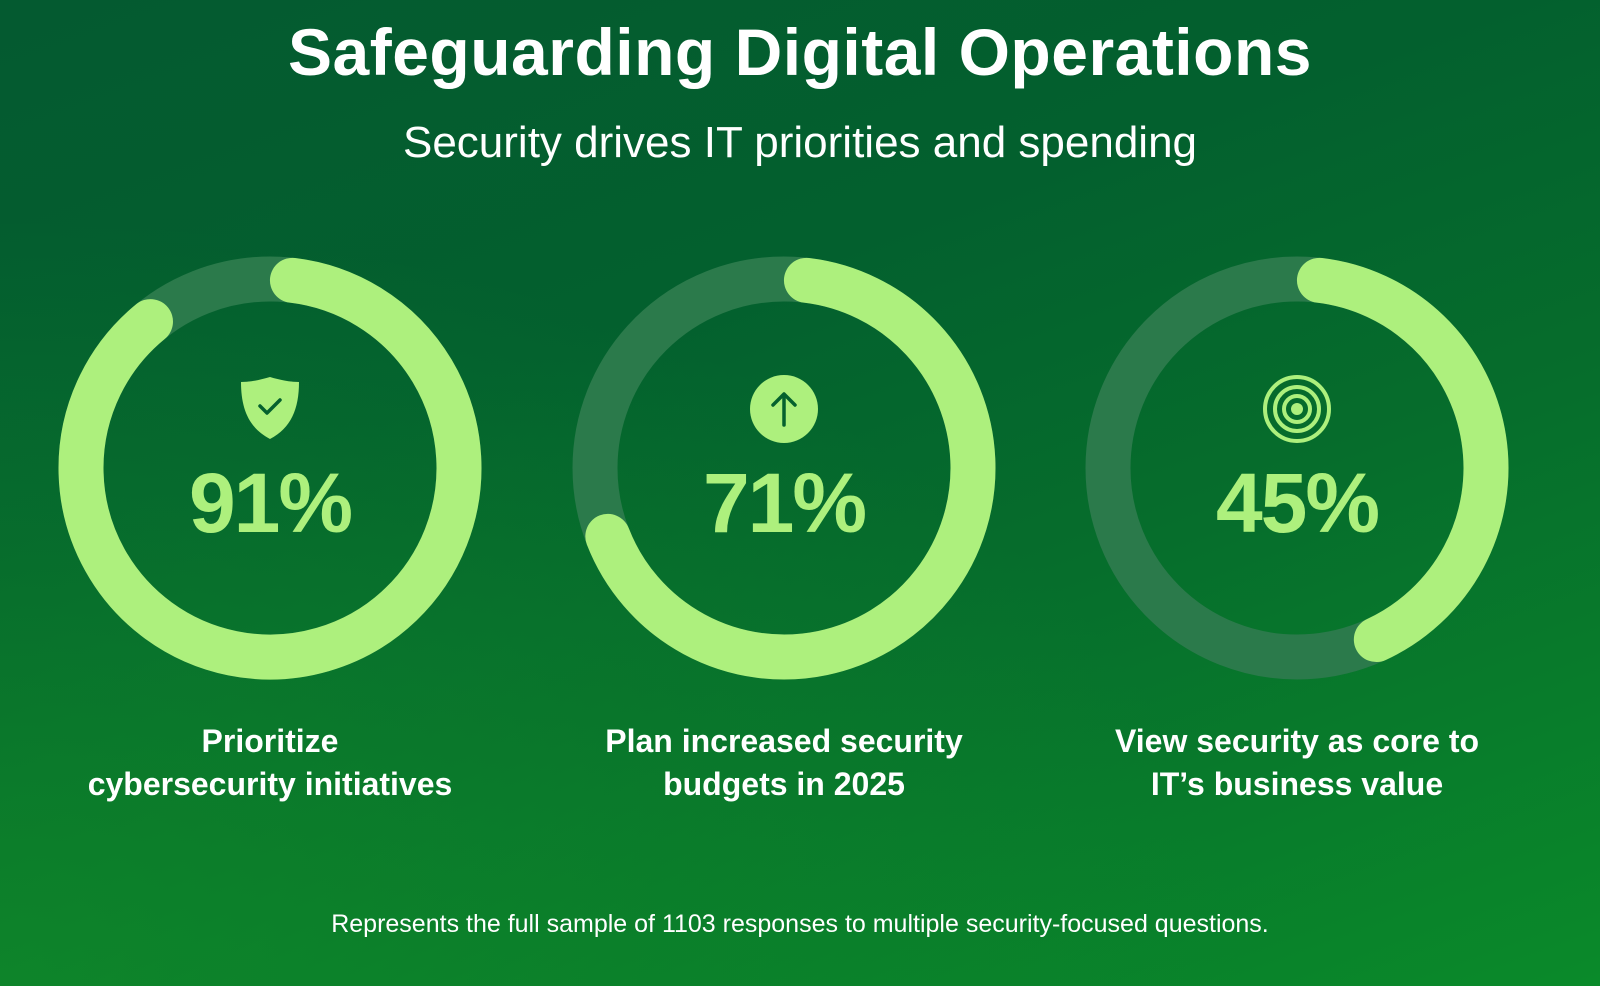 This screenshot has height=986, width=1600. Describe the element at coordinates (270, 784) in the screenshot. I see `caption-line: cybersecurity initiatives` at that location.